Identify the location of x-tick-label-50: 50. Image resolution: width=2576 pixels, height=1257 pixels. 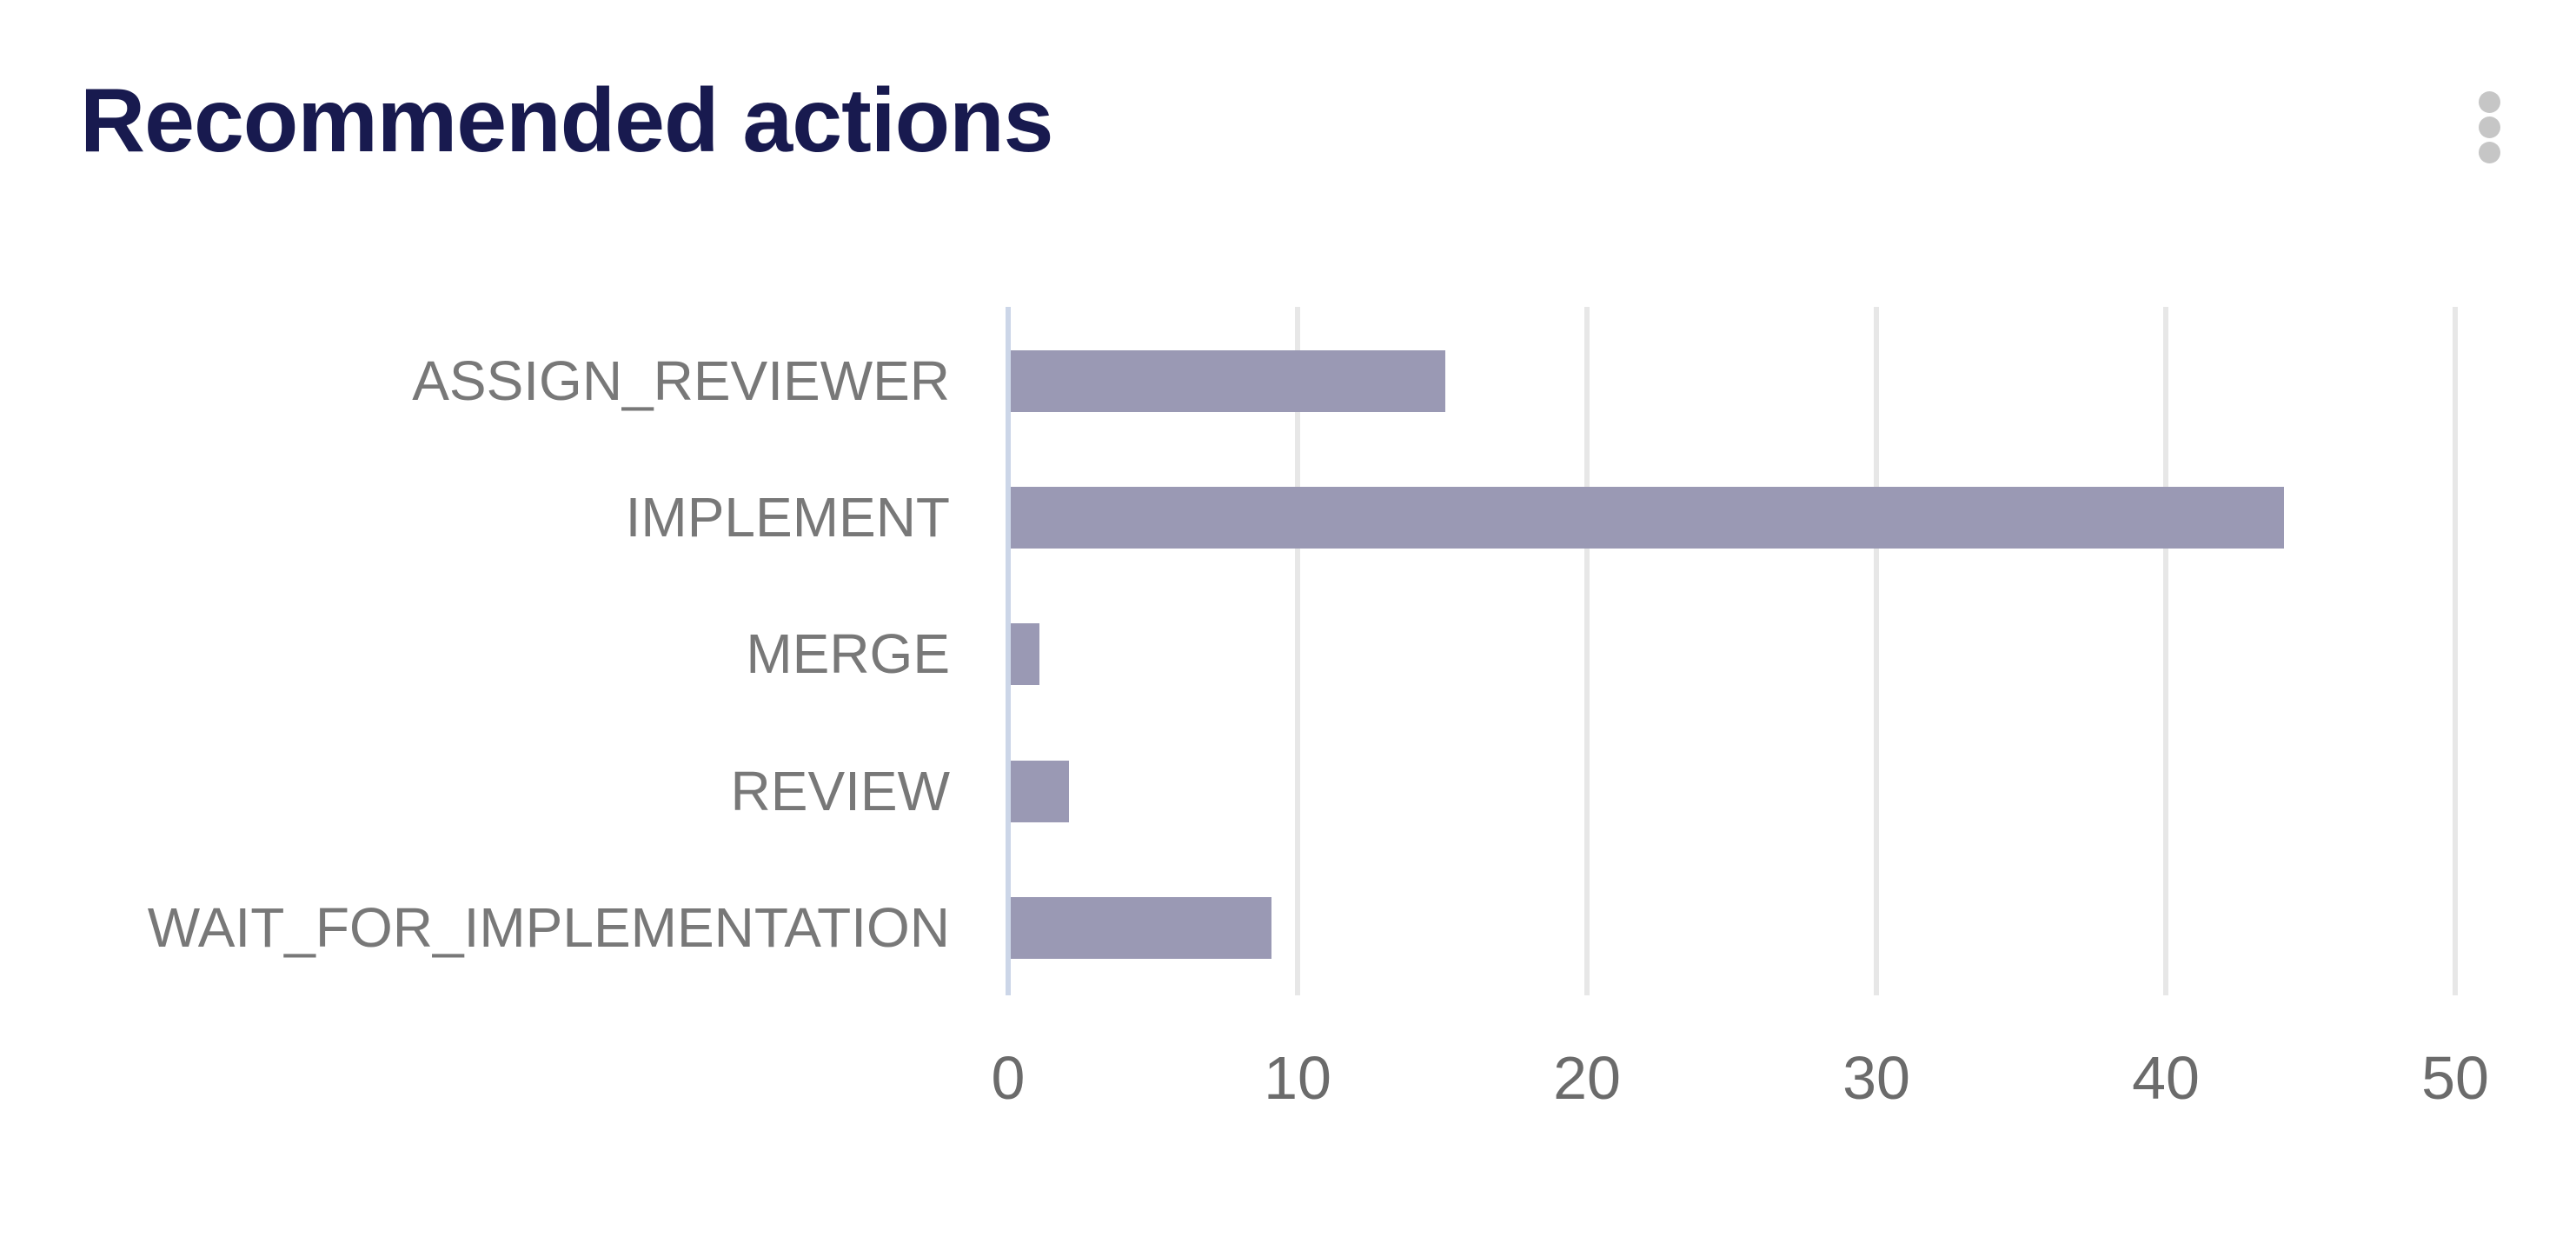
(2455, 1078).